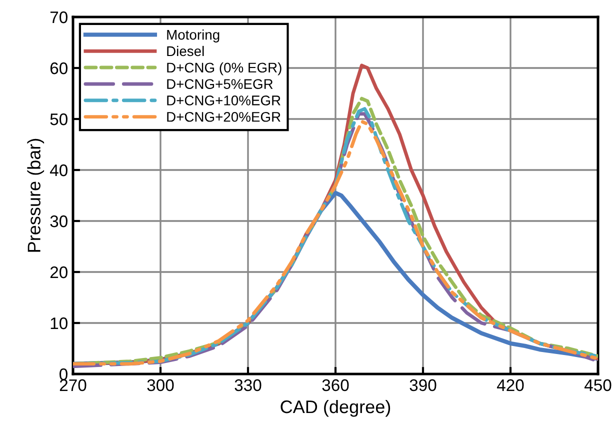 The image size is (615, 432). I want to click on y-axis-title: Pressure (bar), so click(35, 195).